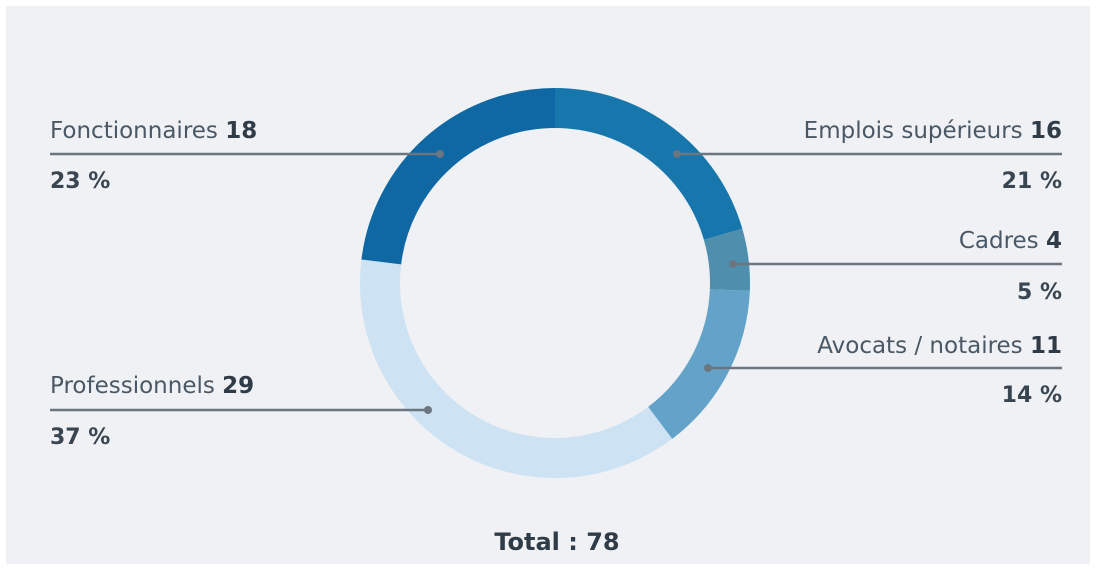  I want to click on category-name: Avocats / notaires, so click(919, 346).